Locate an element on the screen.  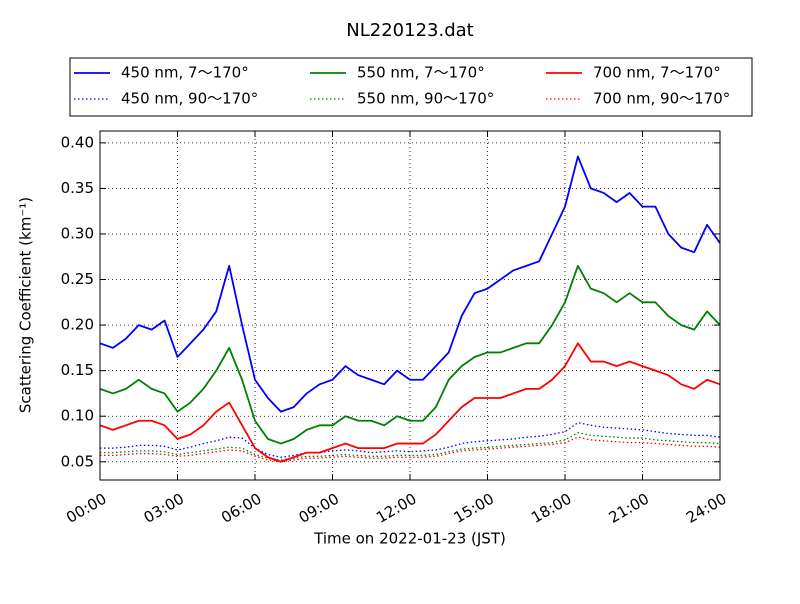
y-tick-label: 0.35 is located at coordinates (77, 188).